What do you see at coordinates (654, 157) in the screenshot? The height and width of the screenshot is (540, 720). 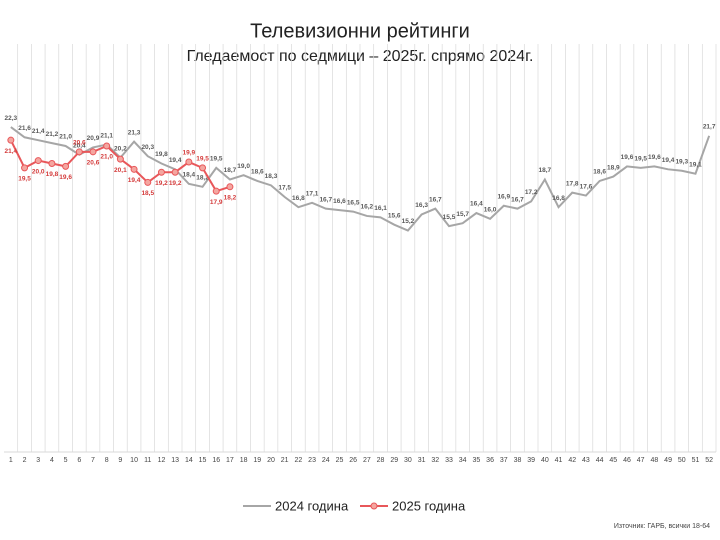 I see `data-label: 19,6` at bounding box center [654, 157].